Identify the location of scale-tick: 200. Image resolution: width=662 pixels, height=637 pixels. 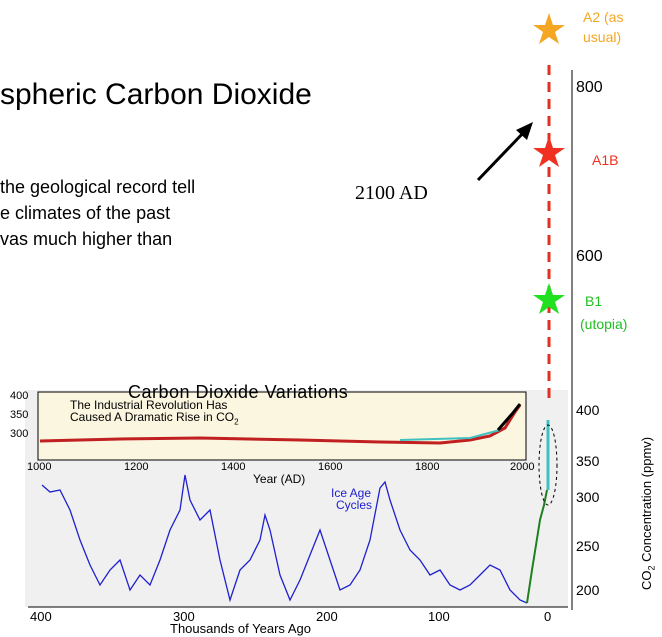
(588, 590).